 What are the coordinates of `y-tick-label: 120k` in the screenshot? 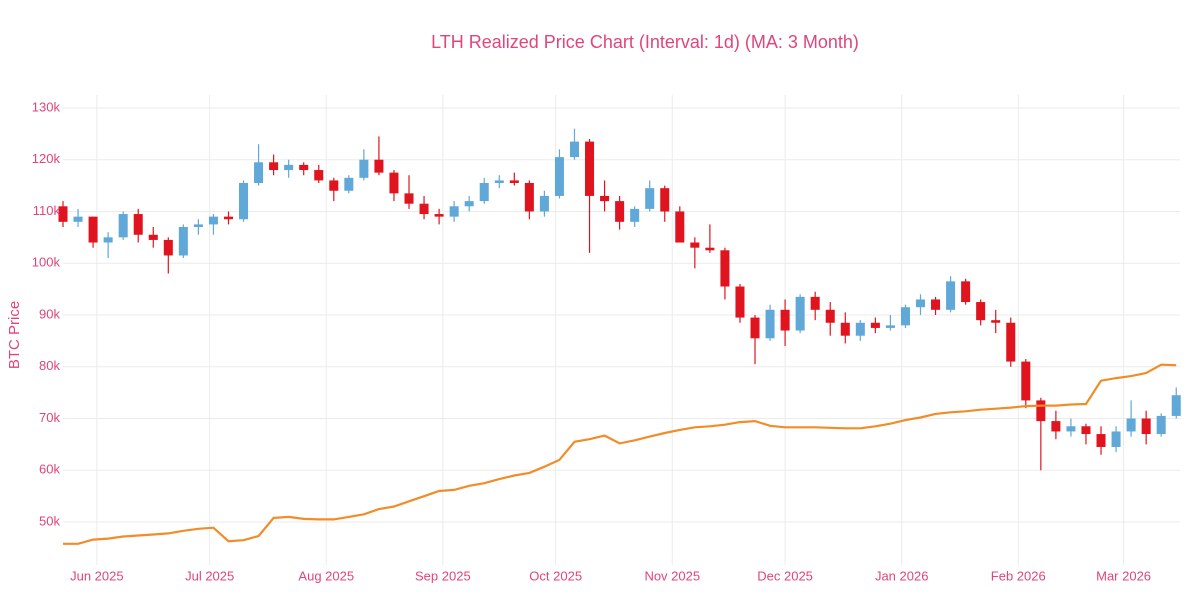 It's located at (46, 158).